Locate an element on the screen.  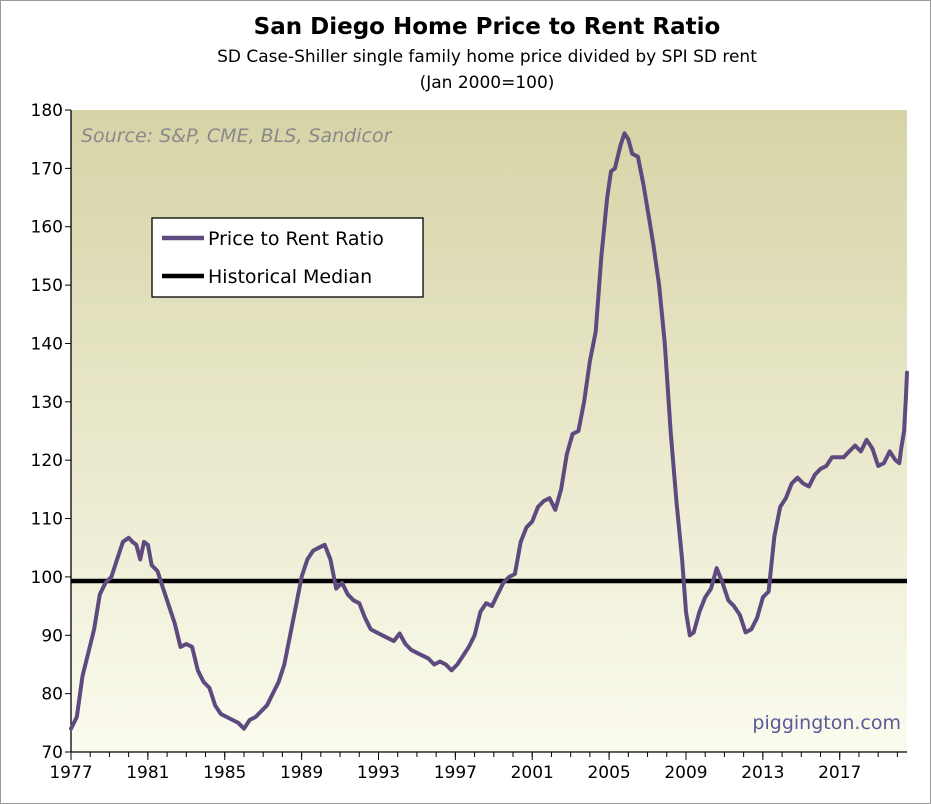
legend-label-price-to-rent: Price to Rent Ratio is located at coordinates (296, 239).